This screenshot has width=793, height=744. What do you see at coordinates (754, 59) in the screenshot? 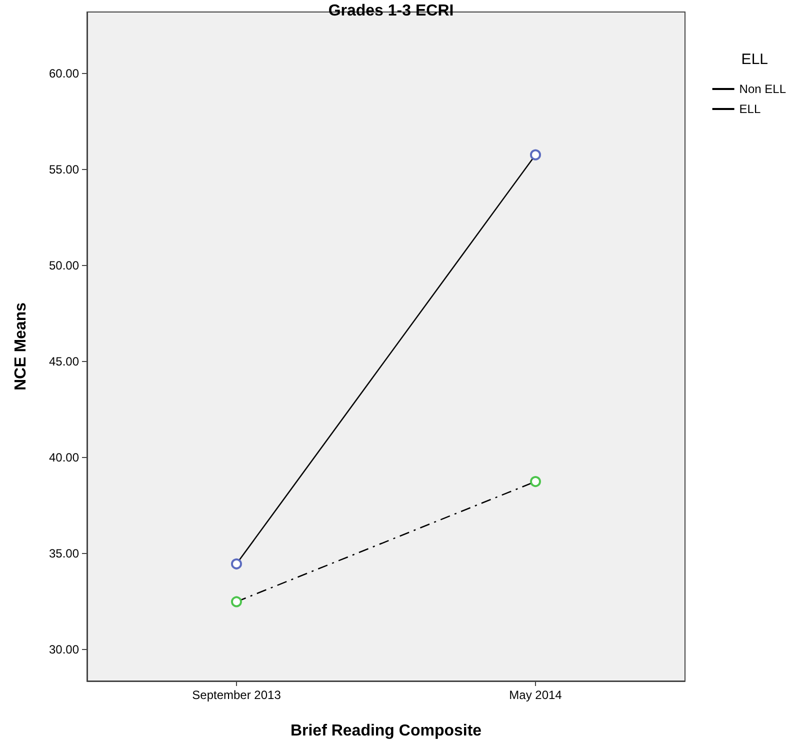
I see `legend-title: ELL` at bounding box center [754, 59].